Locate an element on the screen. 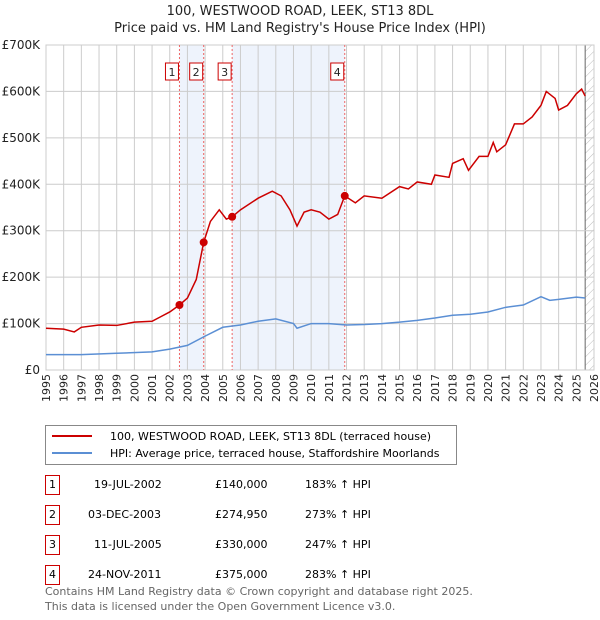 This screenshot has height=620, width=600. x-tick-label: 2026 is located at coordinates (594, 388).